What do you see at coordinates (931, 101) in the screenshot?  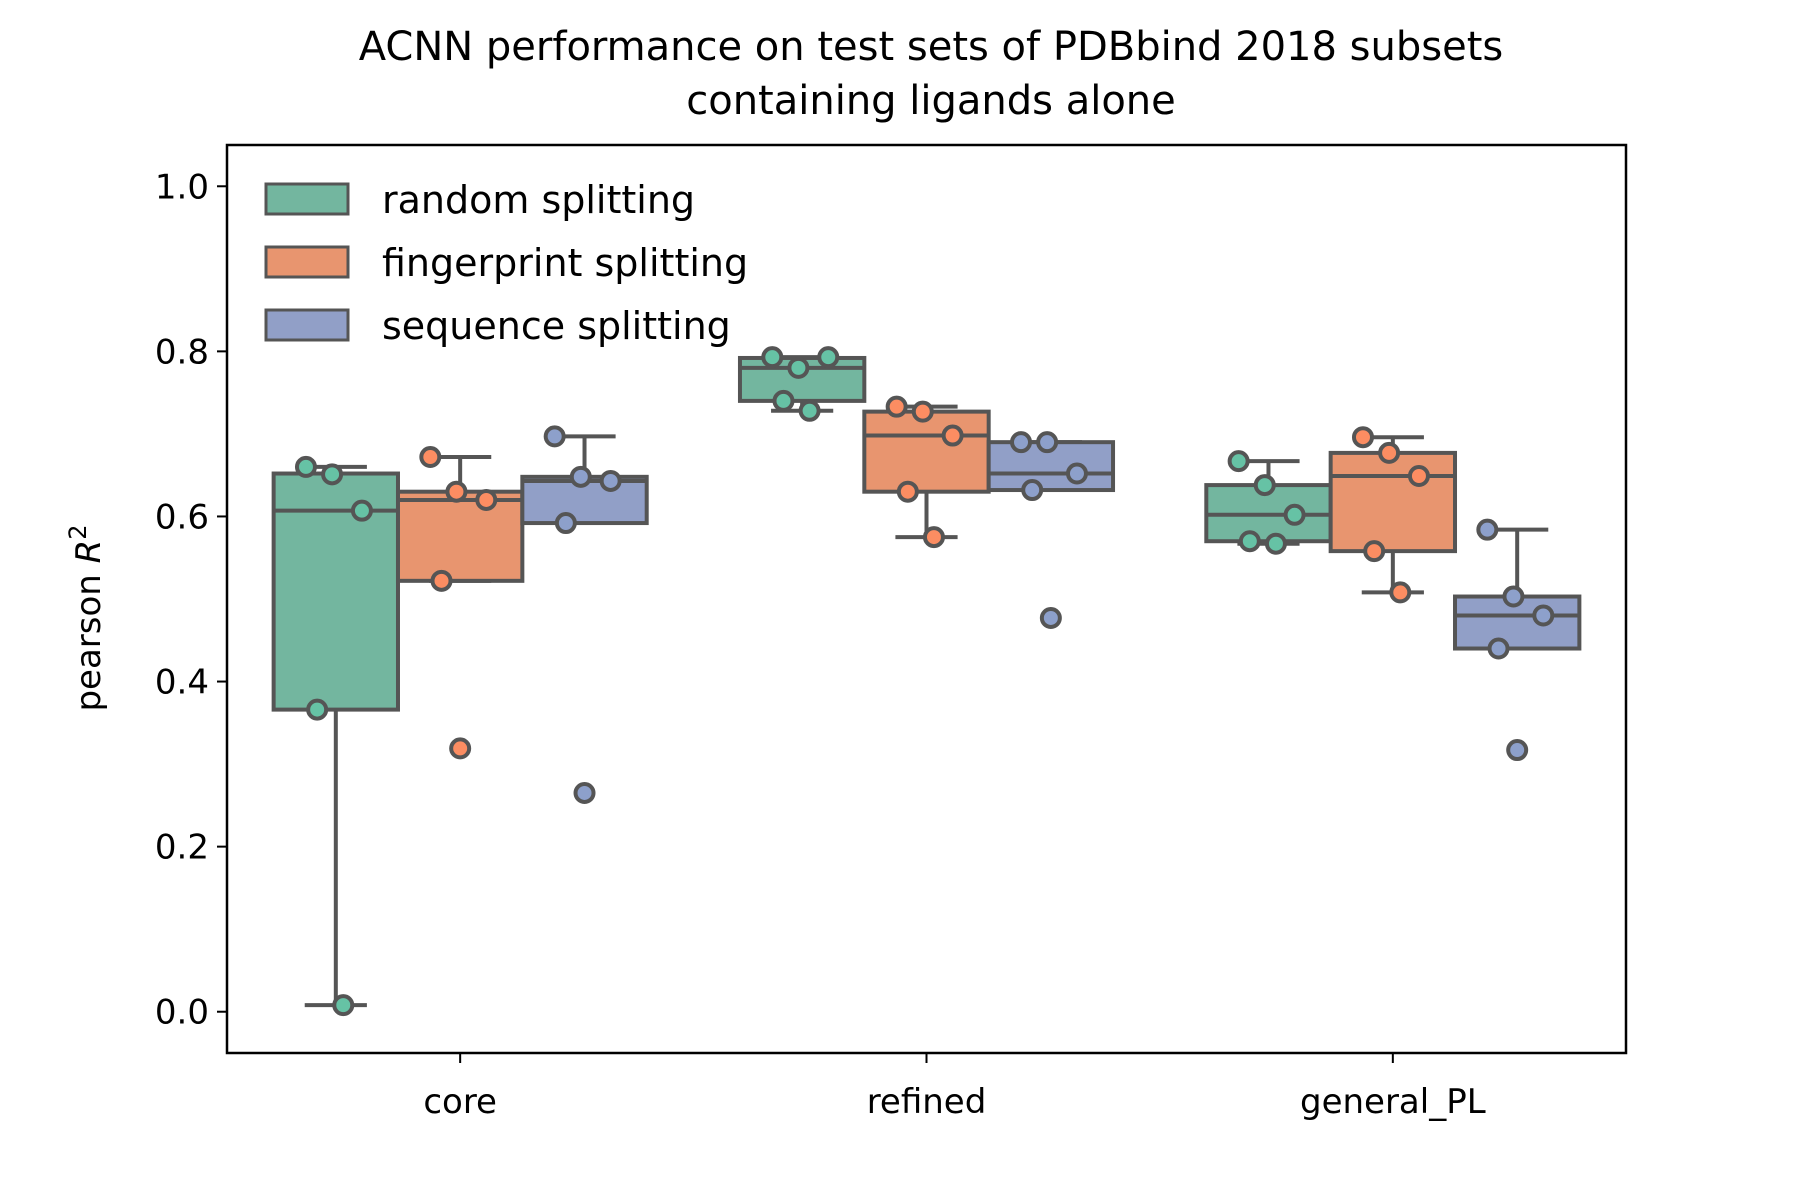 I see `chart-title-line-2: containing ligands alone` at bounding box center [931, 101].